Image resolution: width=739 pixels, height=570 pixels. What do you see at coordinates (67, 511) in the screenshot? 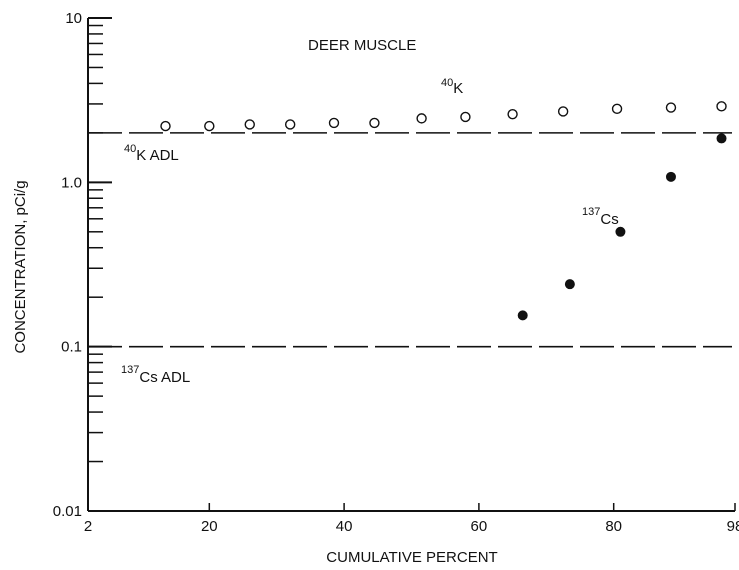
I see `y-tick-label: 0.01` at bounding box center [67, 511].